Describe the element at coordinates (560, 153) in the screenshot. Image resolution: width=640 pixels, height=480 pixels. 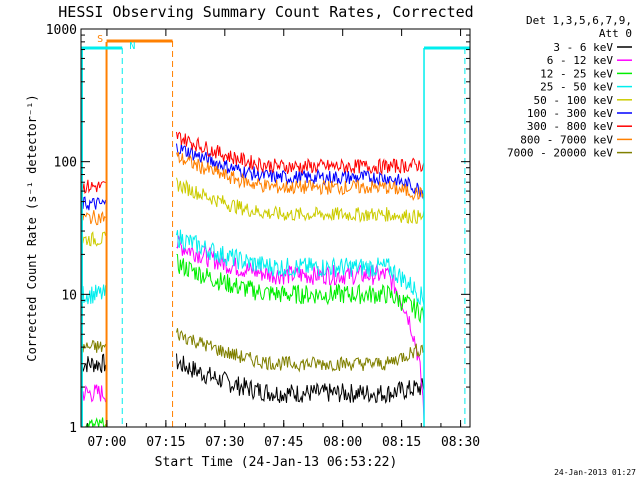
I see `legend-entry-label: 7000 - 20000 keV` at that location.